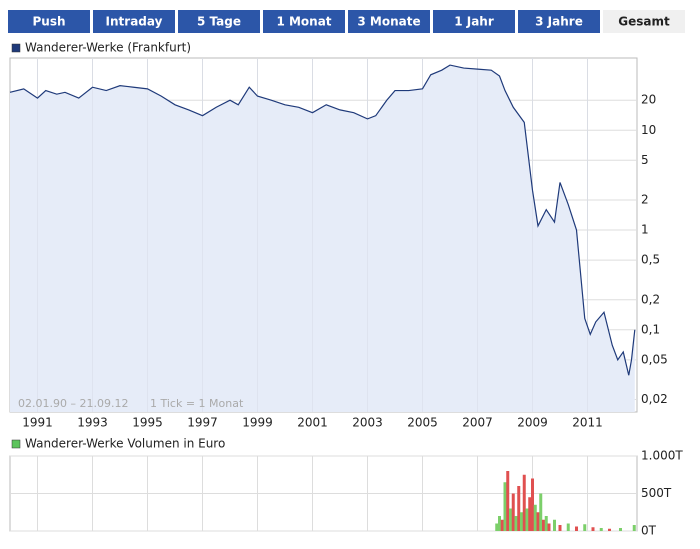  What do you see at coordinates (650, 329) in the screenshot?
I see `y-tick-label: 0,1` at bounding box center [650, 329].